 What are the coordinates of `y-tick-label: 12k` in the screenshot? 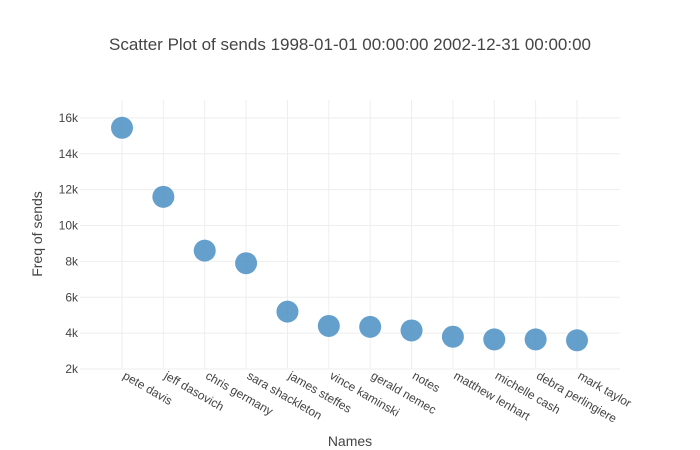 It's located at (69, 190).